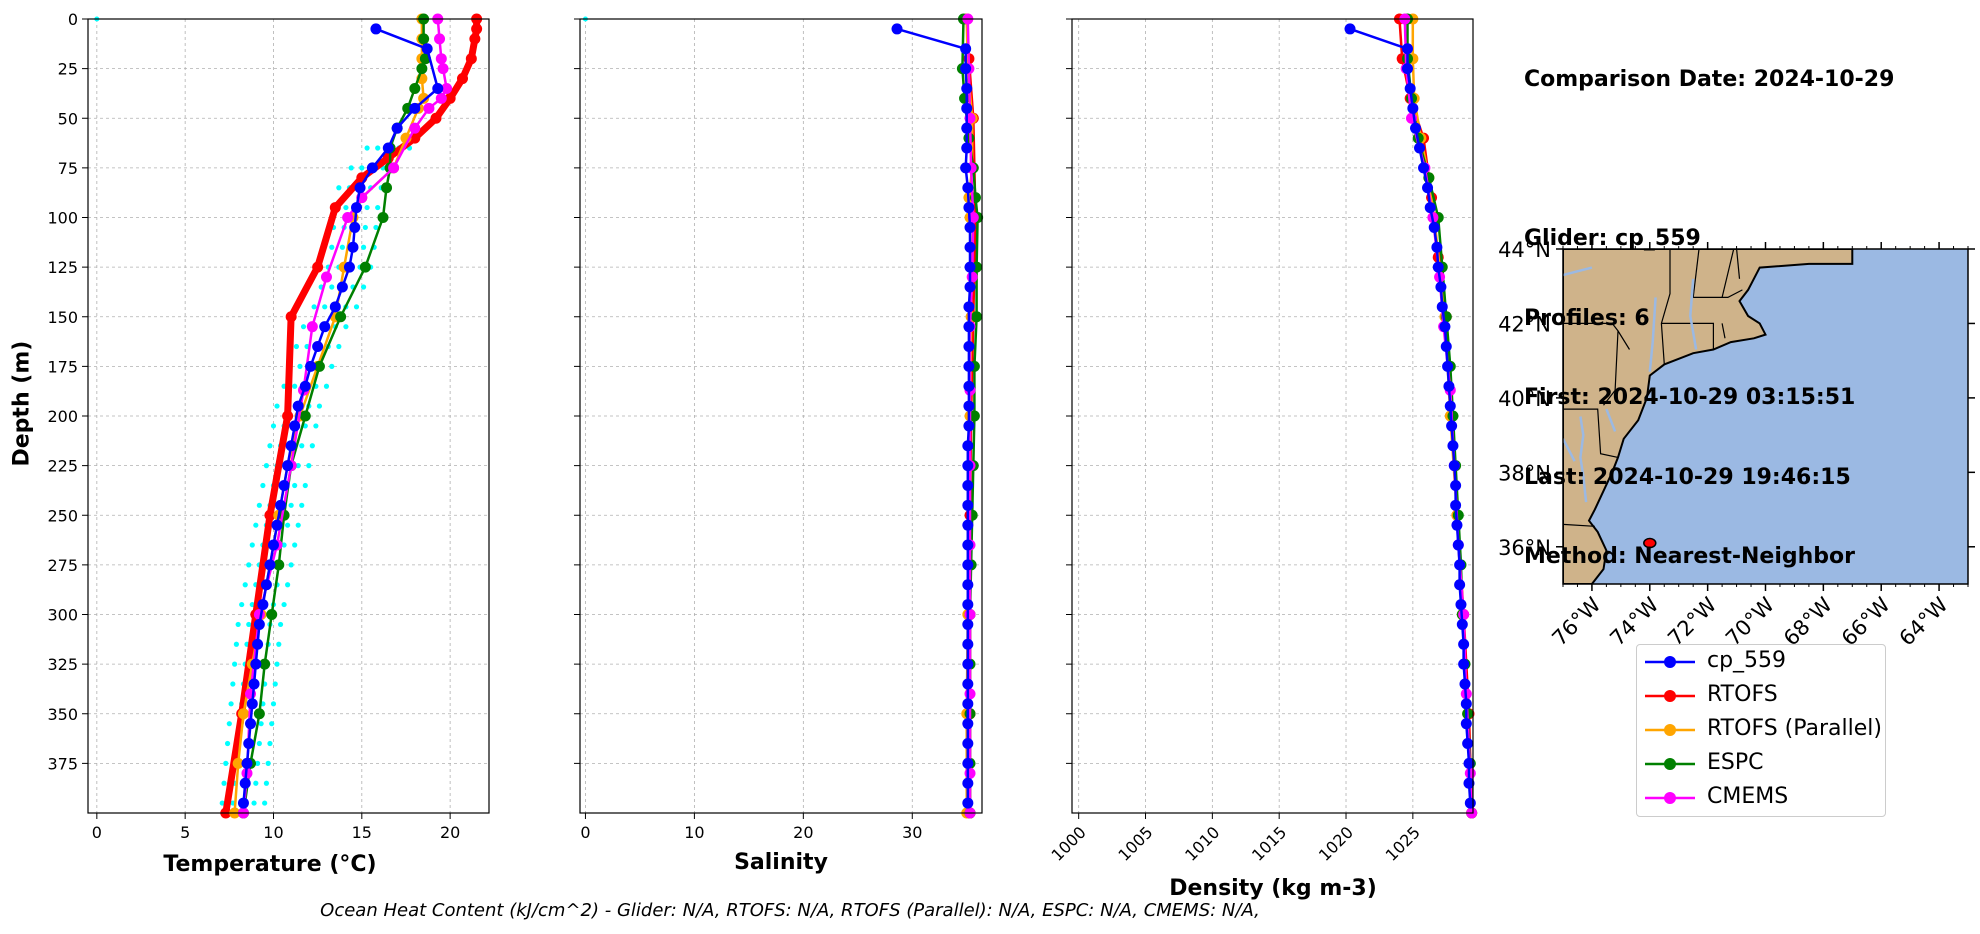 Image resolution: width=1980 pixels, height=934 pixels. What do you see at coordinates (270, 864) in the screenshot?
I see `temperature-axis-label: Temperature (°C)` at bounding box center [270, 864].